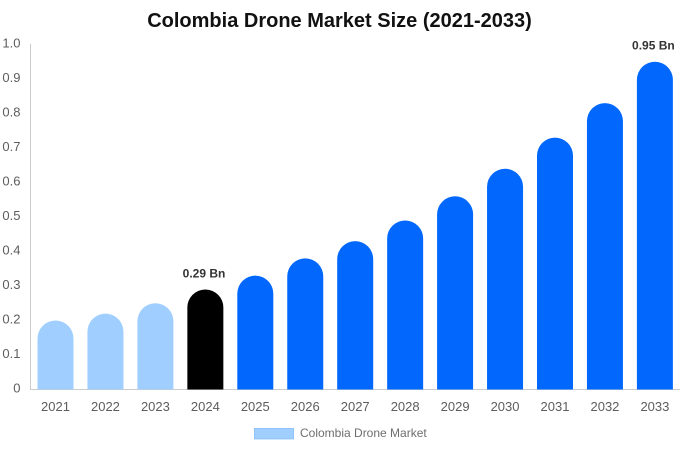 The height and width of the screenshot is (450, 680). What do you see at coordinates (11, 111) in the screenshot?
I see `svg-text: 0.8` at bounding box center [11, 111].